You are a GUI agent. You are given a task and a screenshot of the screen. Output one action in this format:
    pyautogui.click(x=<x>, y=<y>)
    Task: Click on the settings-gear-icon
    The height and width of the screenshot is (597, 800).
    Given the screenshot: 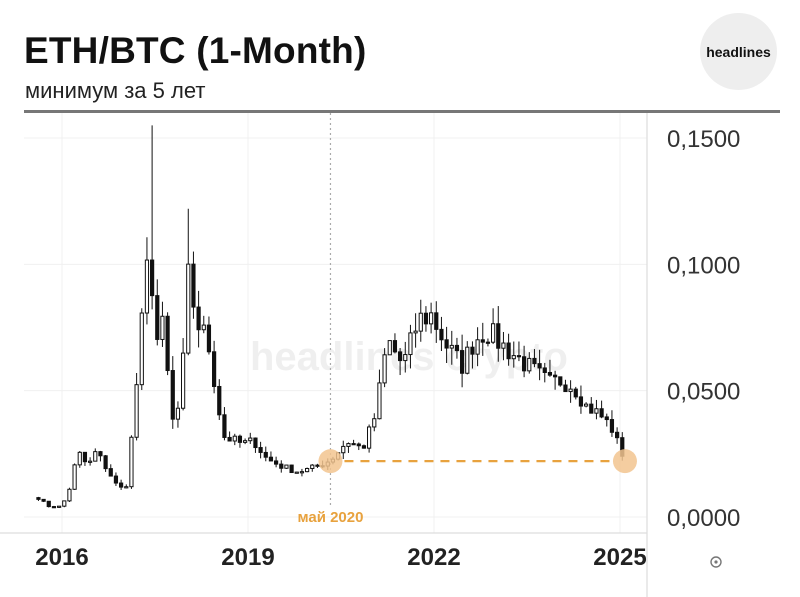 What is the action you would take?
    pyautogui.click(x=716, y=562)
    